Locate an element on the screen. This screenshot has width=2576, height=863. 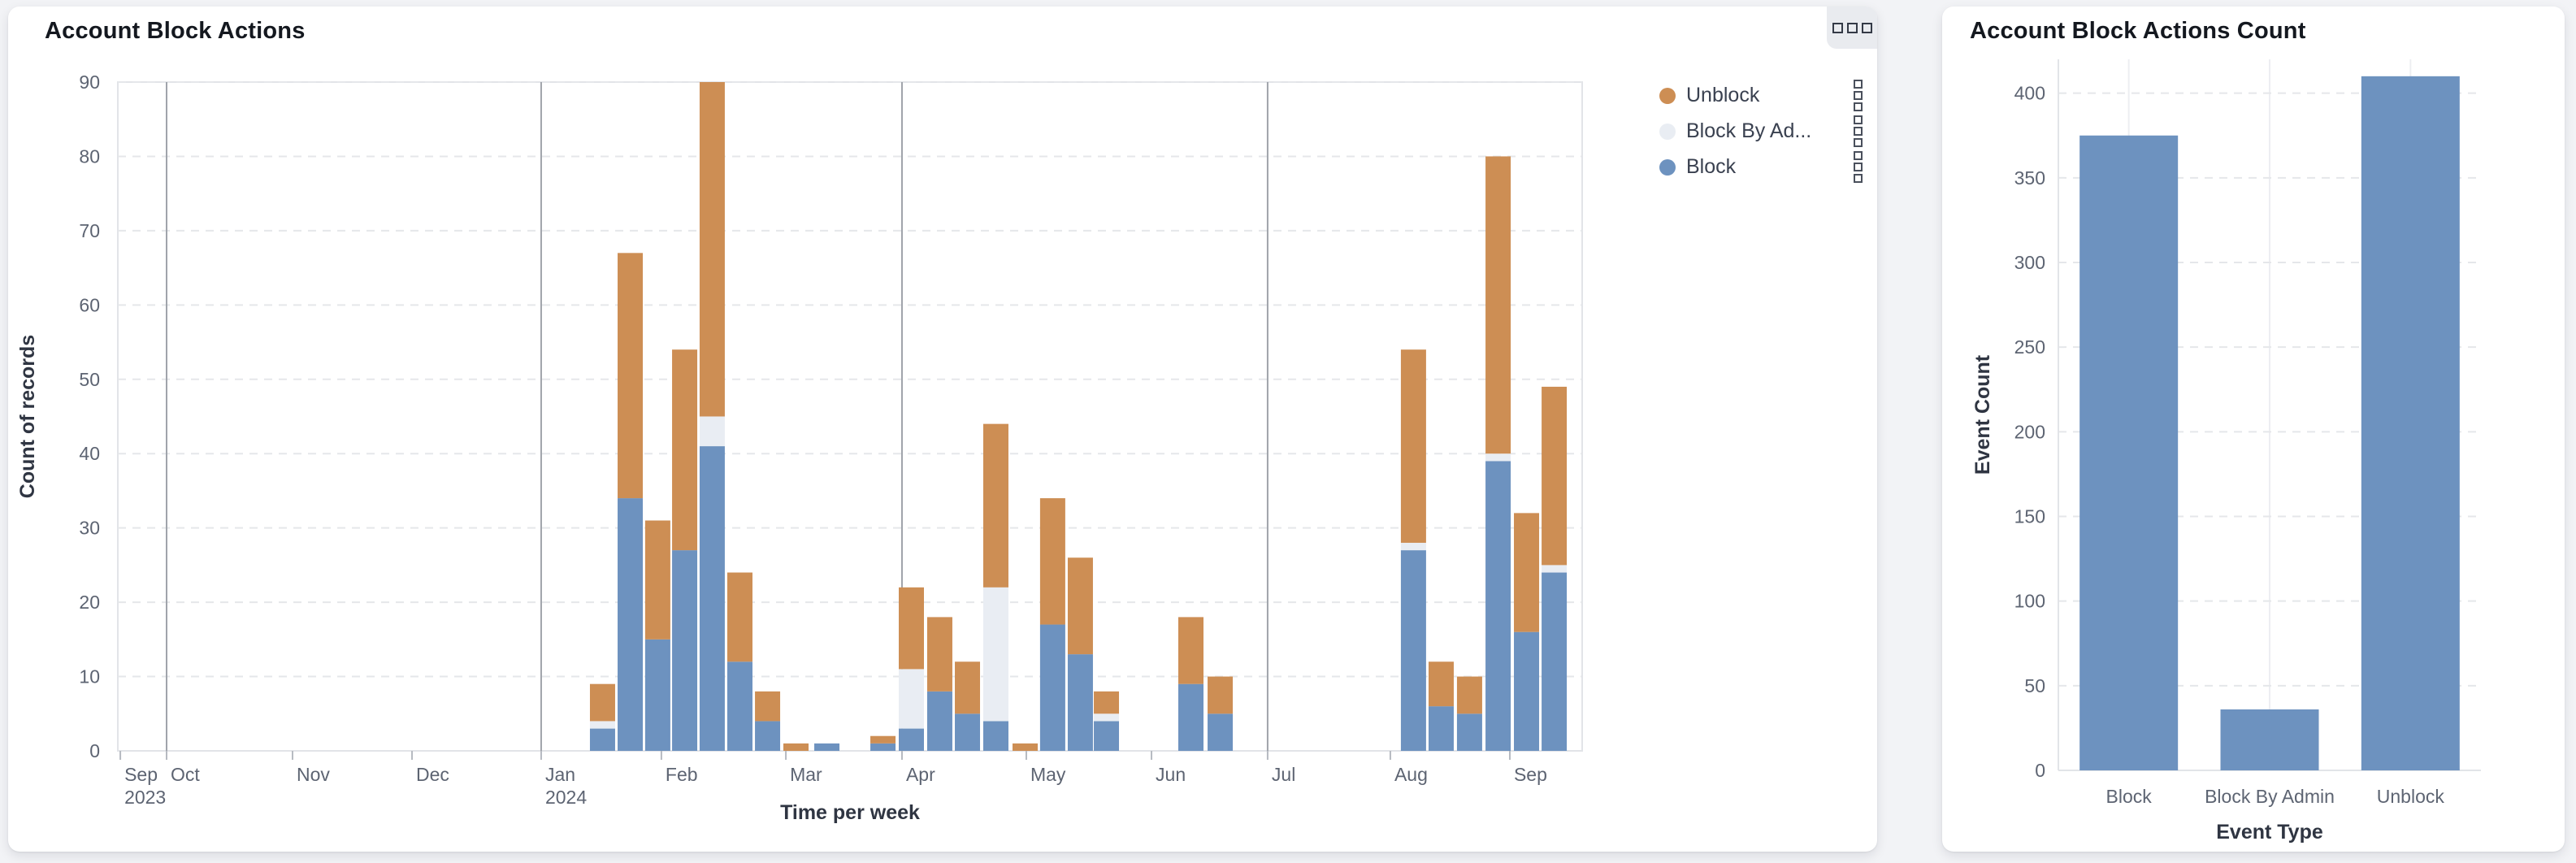
y-tick-label: 50 is located at coordinates (90, 379).